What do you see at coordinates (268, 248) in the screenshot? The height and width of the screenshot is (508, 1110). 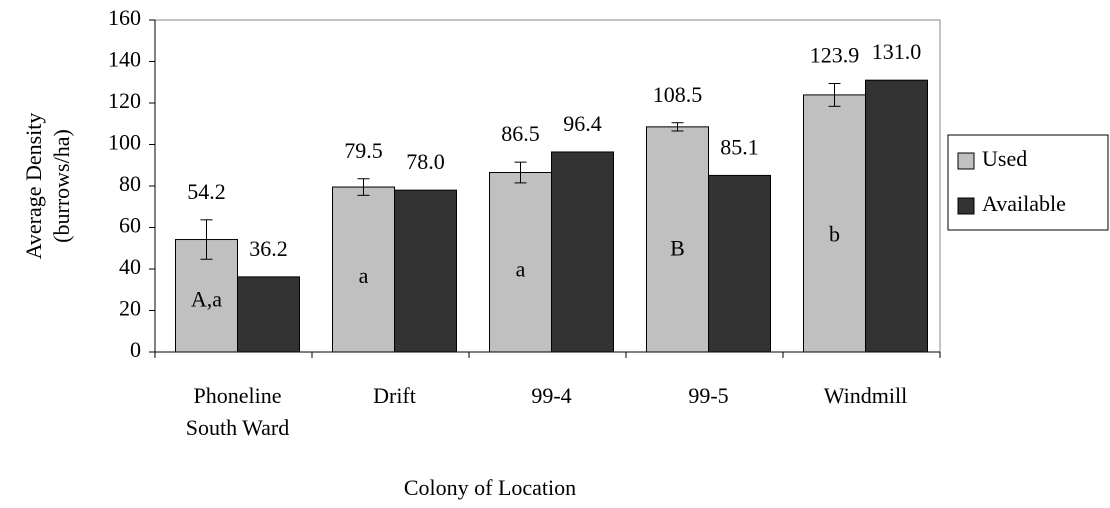 I see `value-label: 36.2` at bounding box center [268, 248].